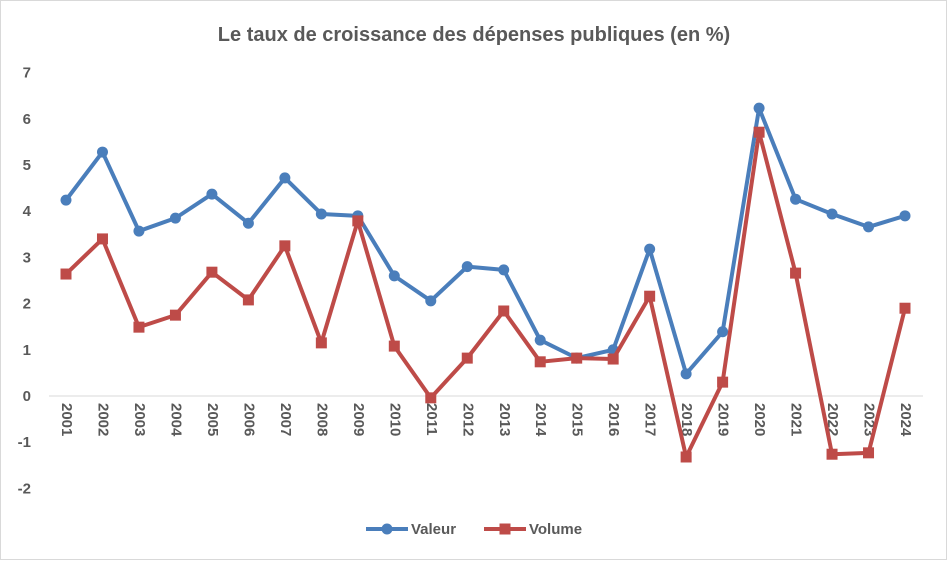  Describe the element at coordinates (27, 73) in the screenshot. I see `y-tick-label: 7` at that location.